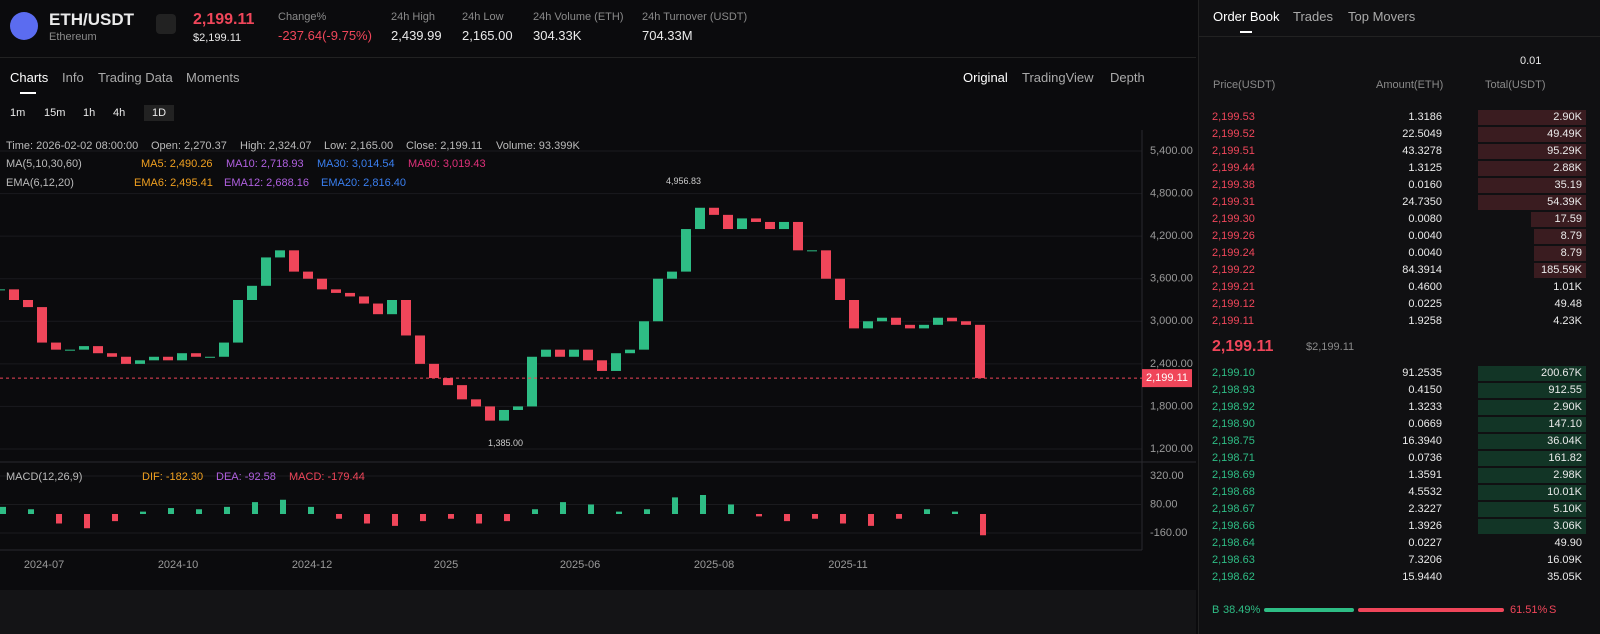  I want to click on ob-row: 2,198.75 16.3940 36.04K, so click(1399, 441).